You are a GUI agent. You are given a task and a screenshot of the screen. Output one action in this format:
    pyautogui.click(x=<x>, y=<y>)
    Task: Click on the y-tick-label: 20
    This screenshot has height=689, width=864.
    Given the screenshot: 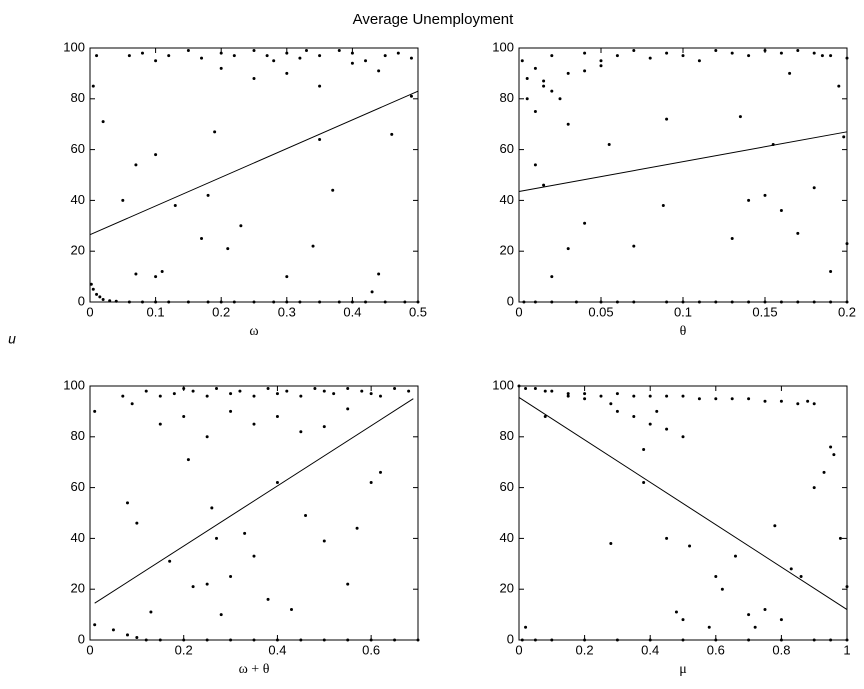 What is the action you would take?
    pyautogui.click(x=507, y=588)
    